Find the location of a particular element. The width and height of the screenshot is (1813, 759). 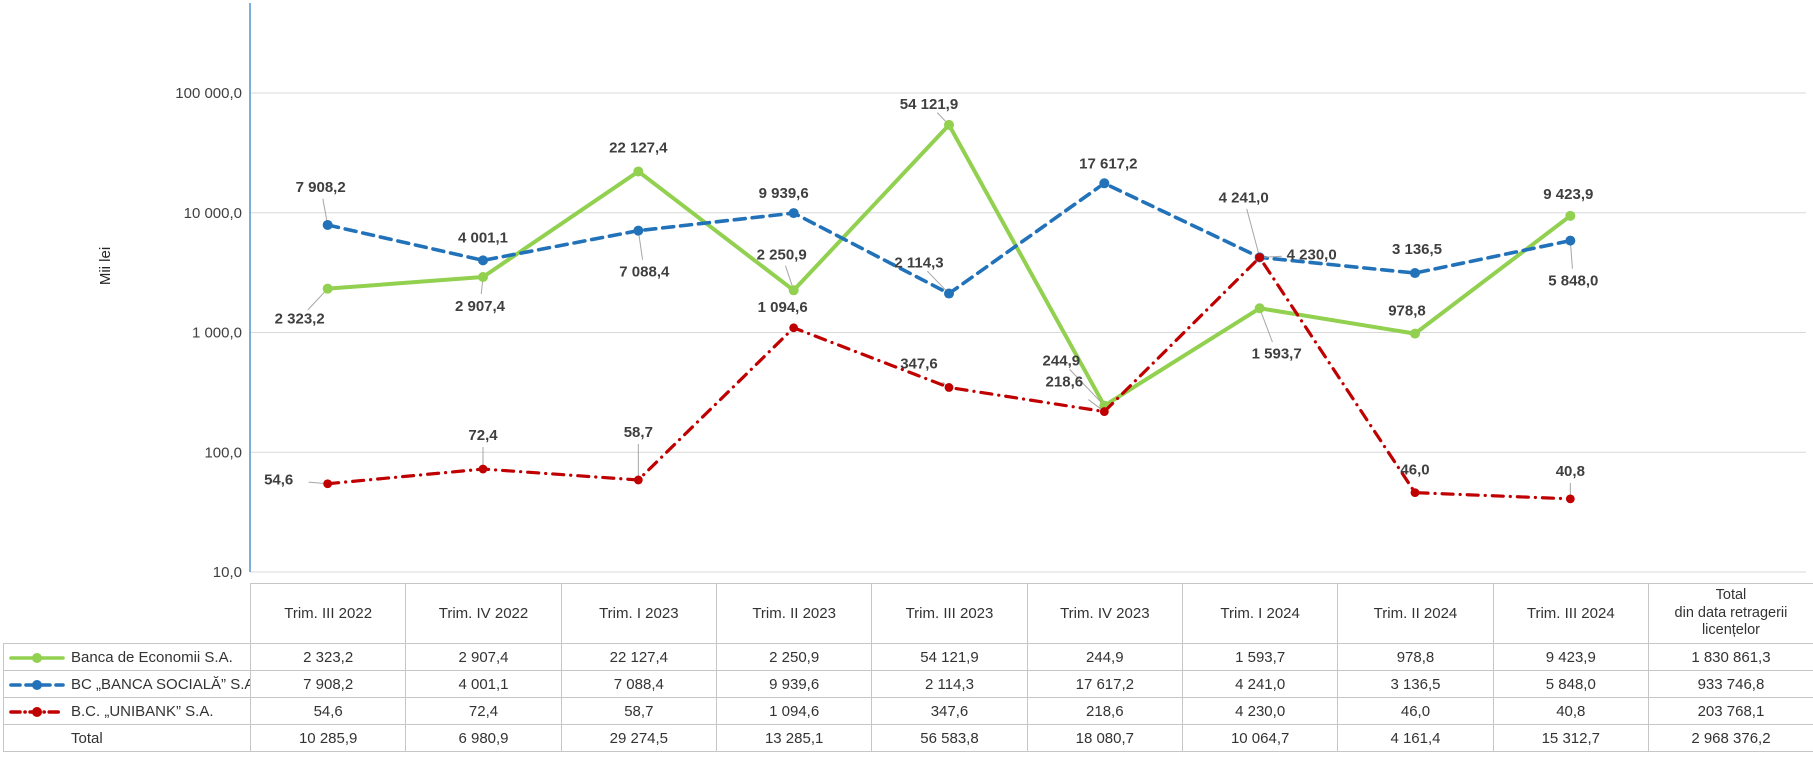

table-cell: 17 617,2 is located at coordinates (1104, 684).